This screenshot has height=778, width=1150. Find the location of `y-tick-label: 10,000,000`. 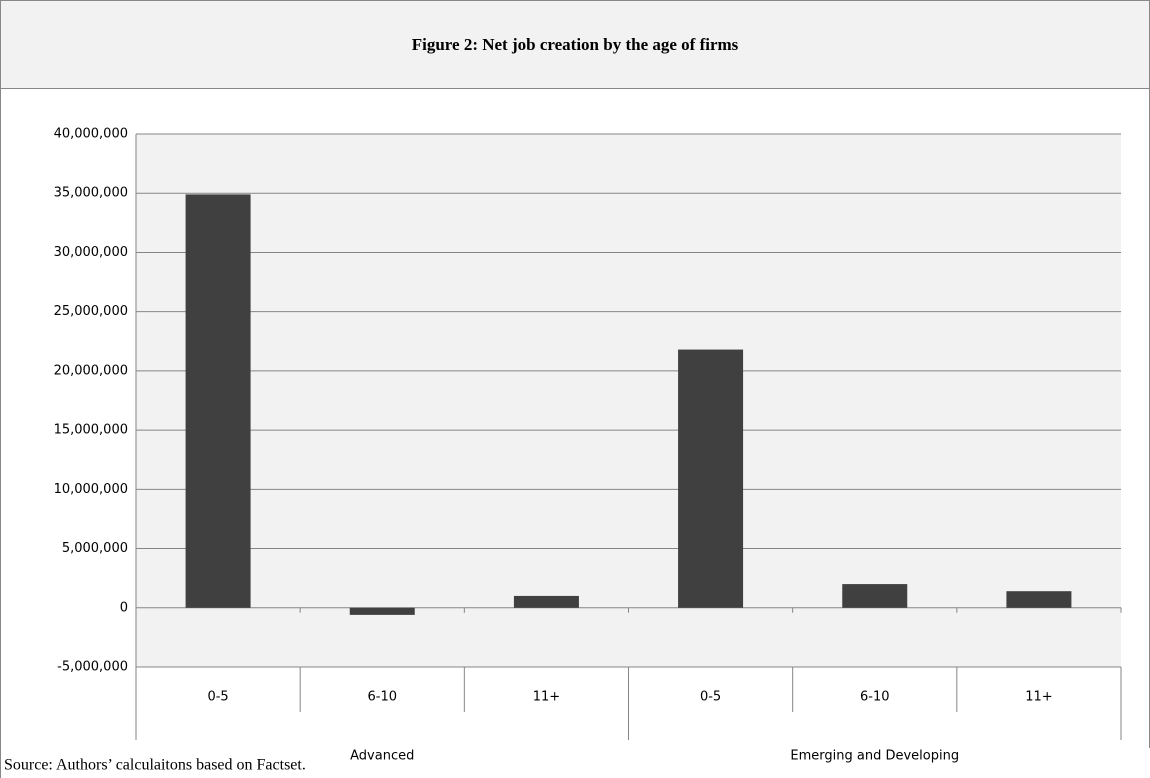

y-tick-label: 10,000,000 is located at coordinates (91, 489).